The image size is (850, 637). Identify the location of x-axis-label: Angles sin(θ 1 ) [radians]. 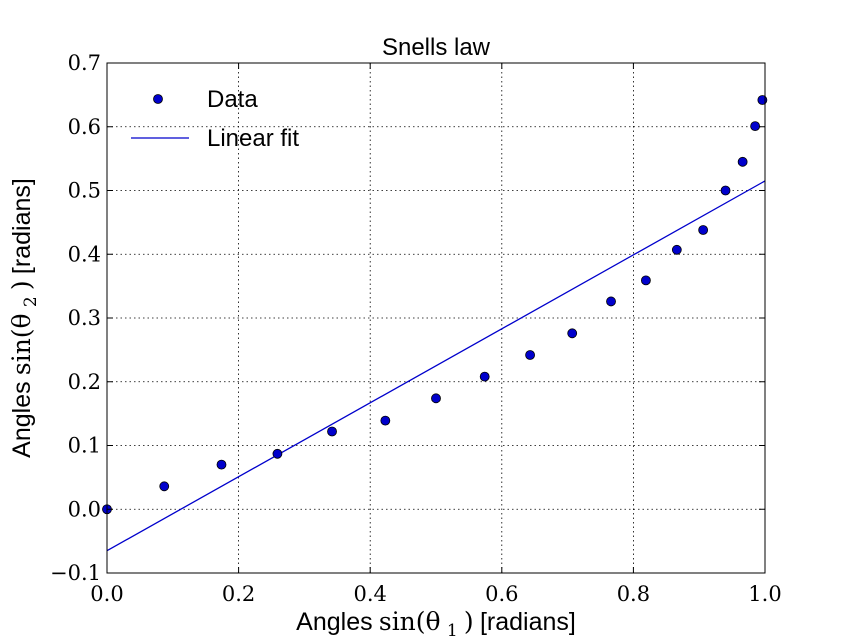
(436, 622).